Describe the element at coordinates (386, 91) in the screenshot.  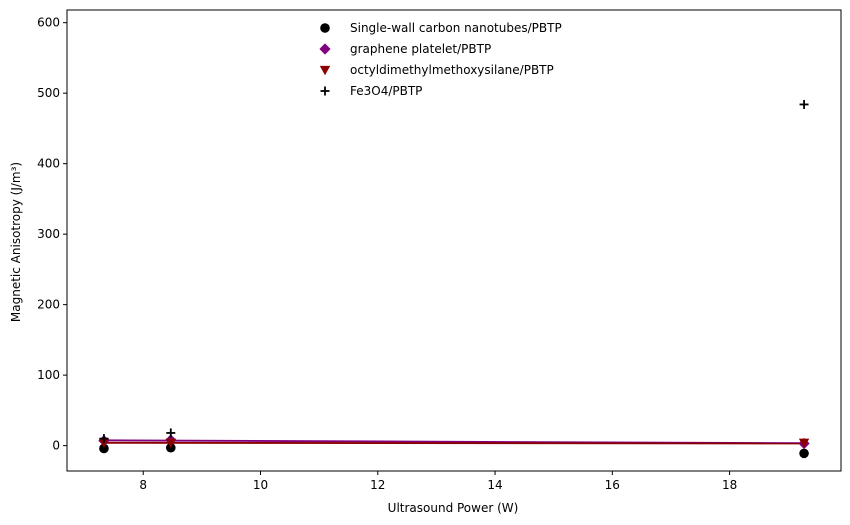
I see `legend-label-3: Fe3O4/PBTP` at that location.